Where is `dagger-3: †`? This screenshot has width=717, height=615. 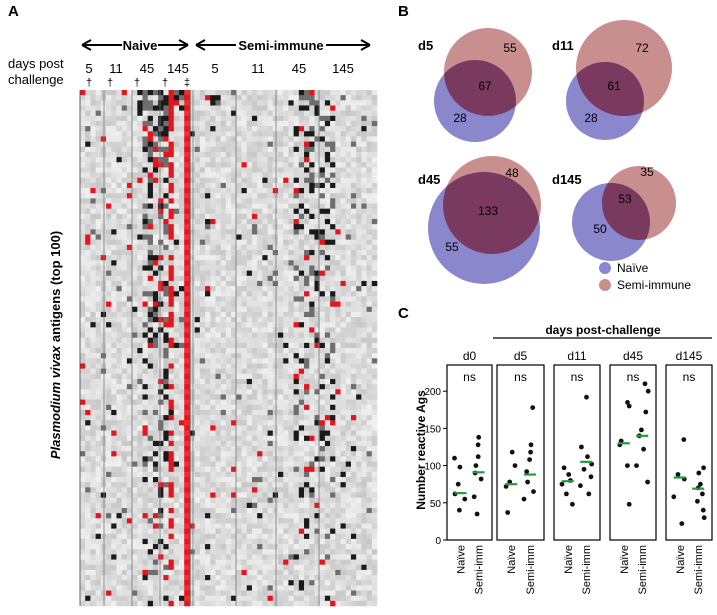 dagger-3: † is located at coordinates (137, 83).